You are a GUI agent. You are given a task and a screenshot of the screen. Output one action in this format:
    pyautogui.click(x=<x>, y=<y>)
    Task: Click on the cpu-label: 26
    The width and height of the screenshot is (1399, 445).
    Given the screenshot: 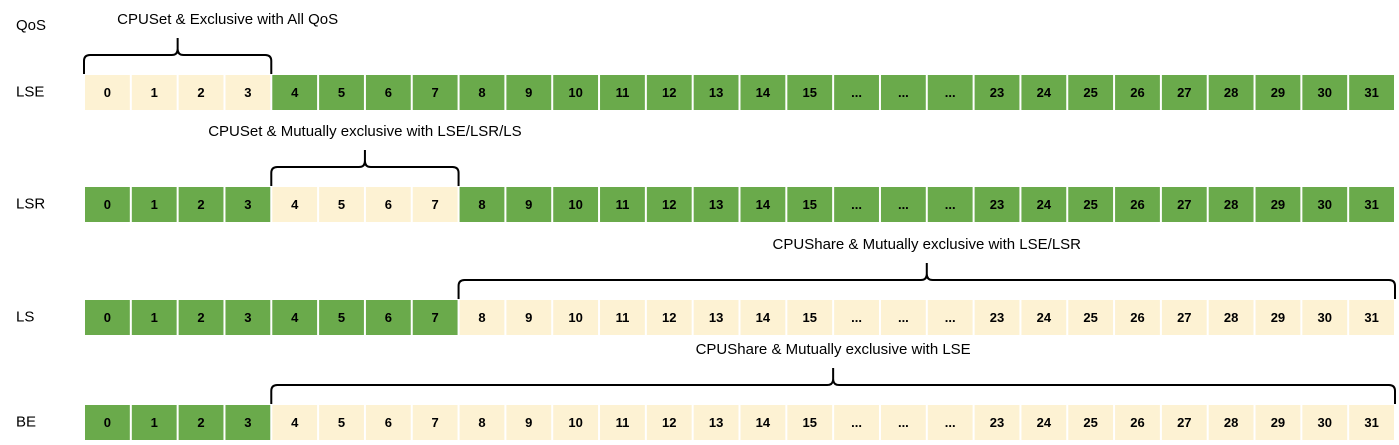 What is the action you would take?
    pyautogui.click(x=1137, y=422)
    